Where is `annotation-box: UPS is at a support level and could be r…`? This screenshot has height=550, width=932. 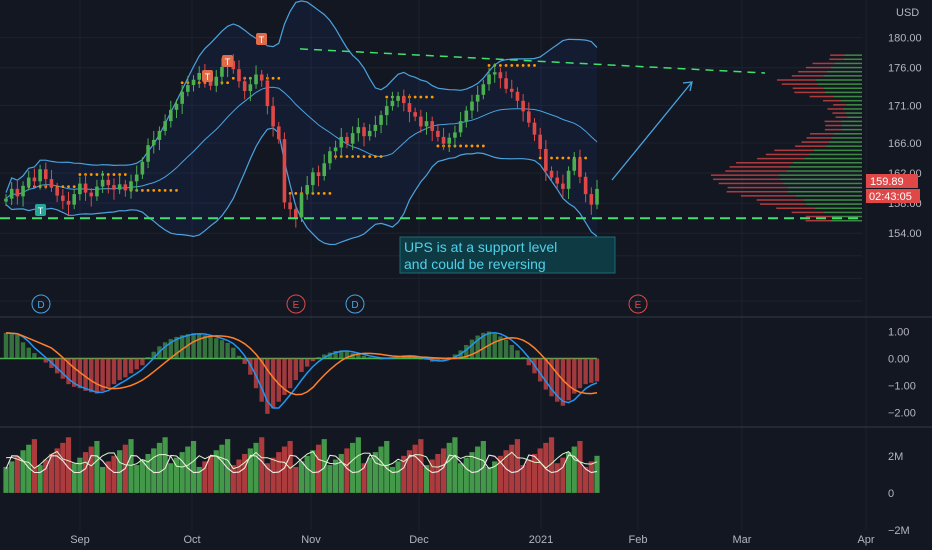 annotation-box: UPS is at a support level and could be r… is located at coordinates (507, 255).